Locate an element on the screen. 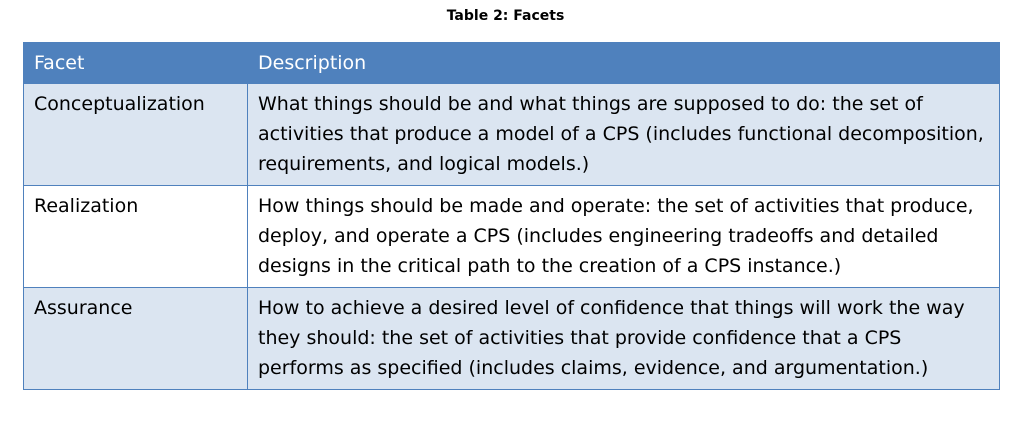  table-caption: Table 2: Facets is located at coordinates (505, 16).